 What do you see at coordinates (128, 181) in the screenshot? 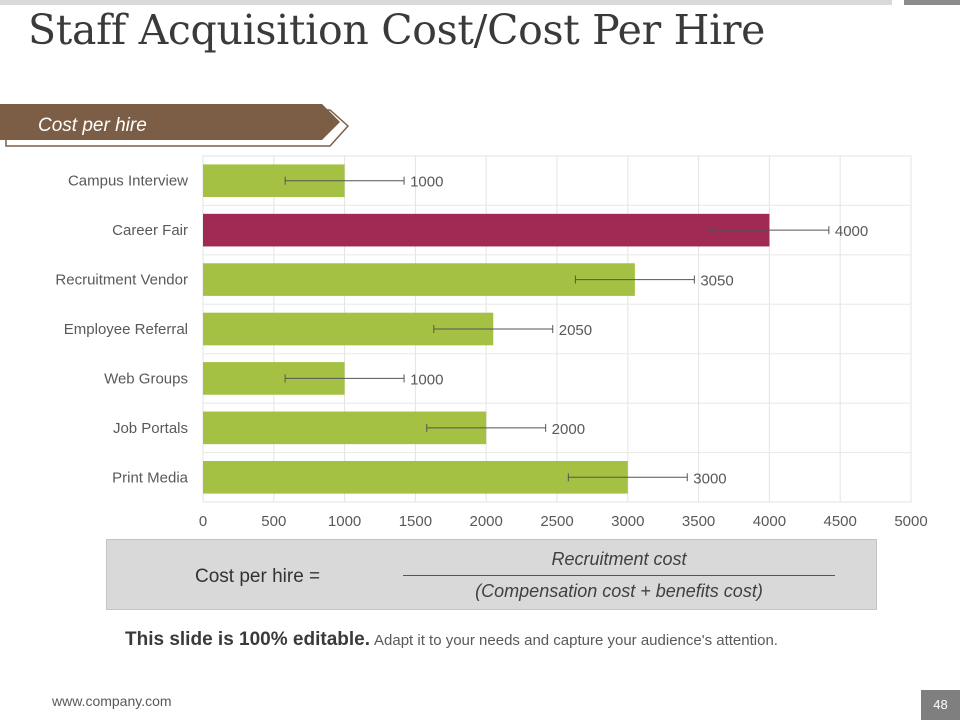
I see `category-label: Campus Interview` at bounding box center [128, 181].